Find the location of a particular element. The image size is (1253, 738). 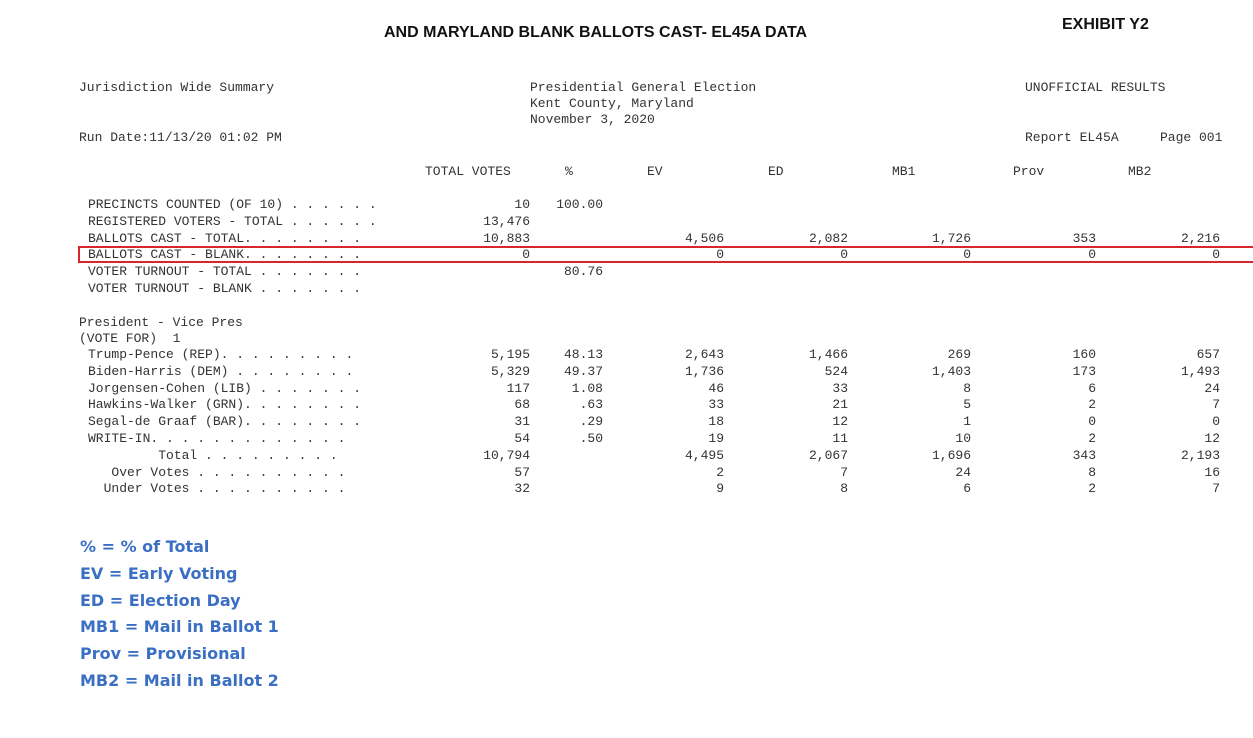

contest-title: President - Vice Pres is located at coordinates (161, 322).